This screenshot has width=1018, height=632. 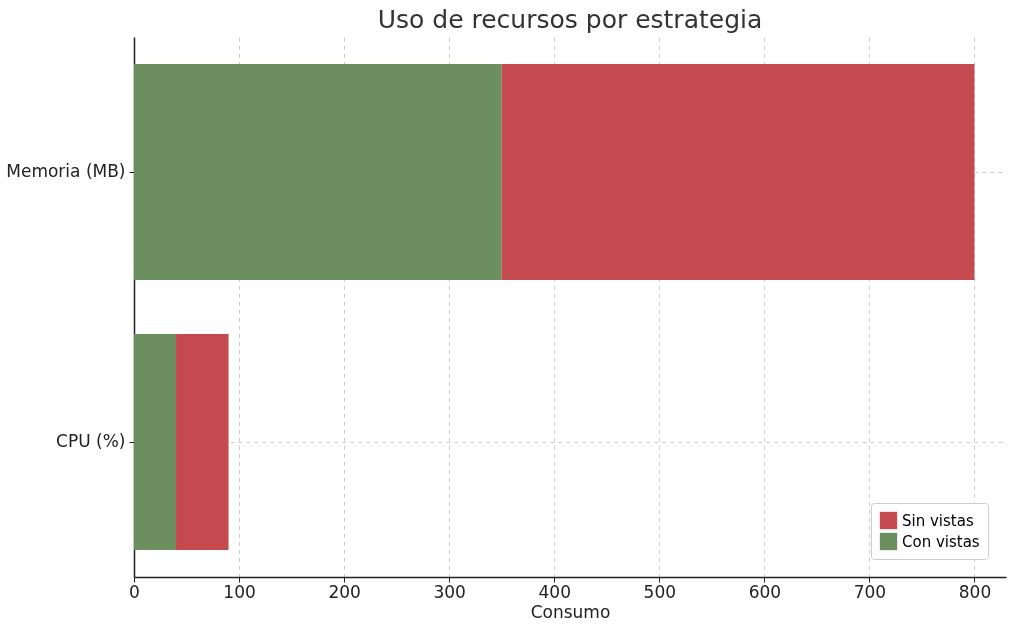 I want to click on x-tick-label: 400, so click(x=554, y=591).